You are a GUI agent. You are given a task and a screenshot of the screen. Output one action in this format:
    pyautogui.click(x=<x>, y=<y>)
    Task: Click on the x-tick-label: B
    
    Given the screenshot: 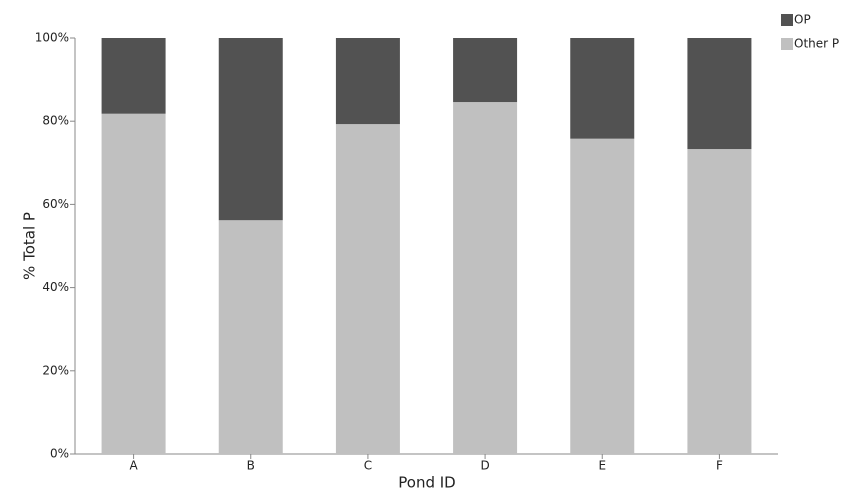 What is the action you would take?
    pyautogui.click(x=251, y=466)
    